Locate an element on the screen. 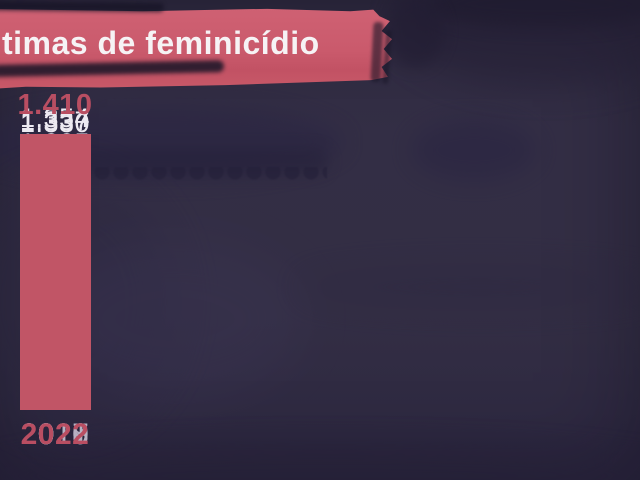  bar-year-label: 2022 is located at coordinates (55, 434).